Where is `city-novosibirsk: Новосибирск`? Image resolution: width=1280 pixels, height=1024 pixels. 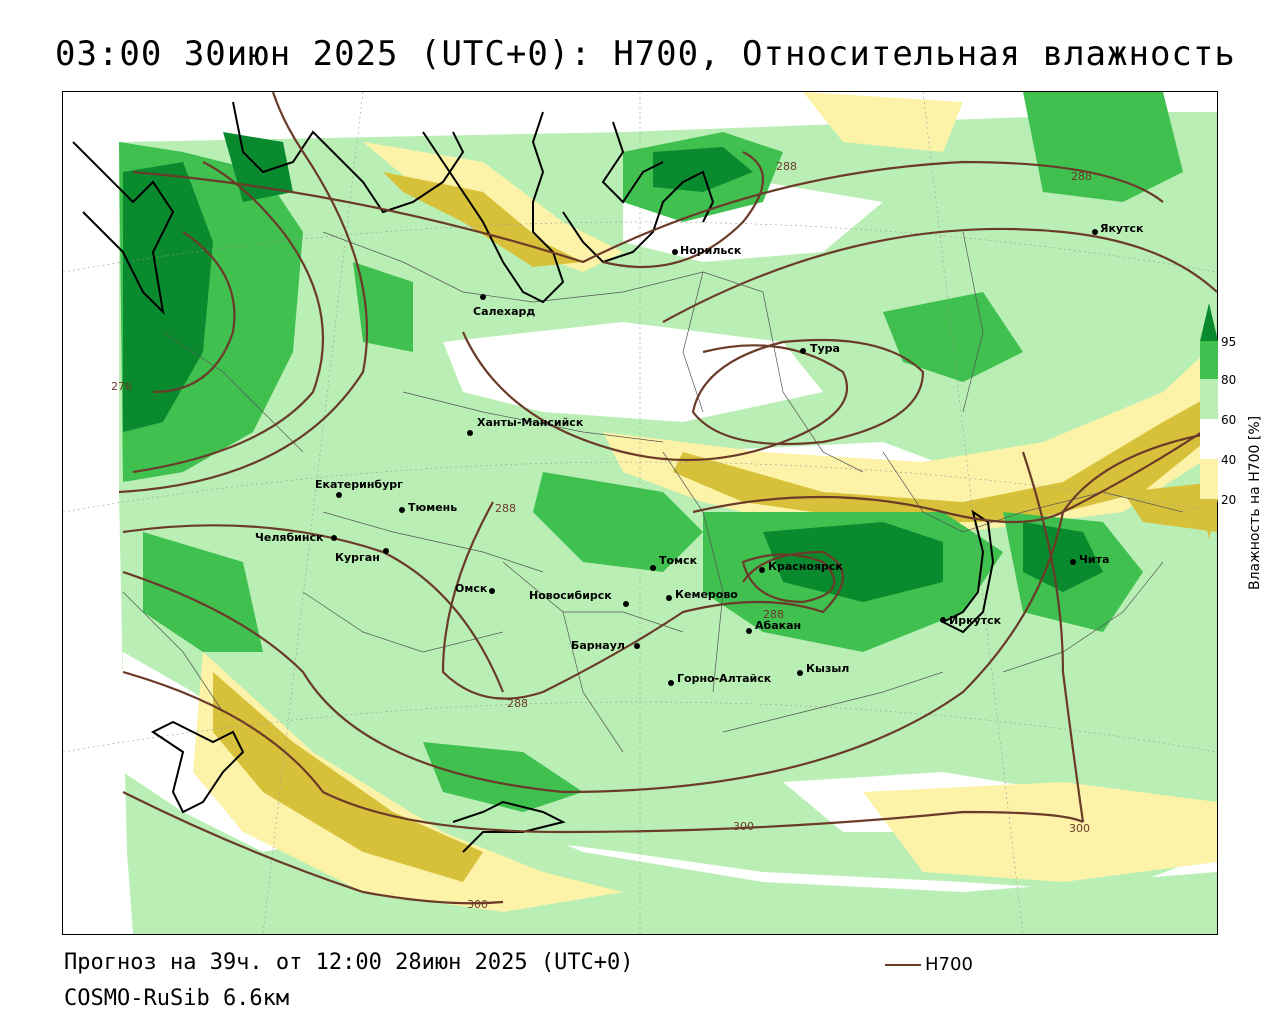 city-novosibirsk: Новосибирск is located at coordinates (579, 598).